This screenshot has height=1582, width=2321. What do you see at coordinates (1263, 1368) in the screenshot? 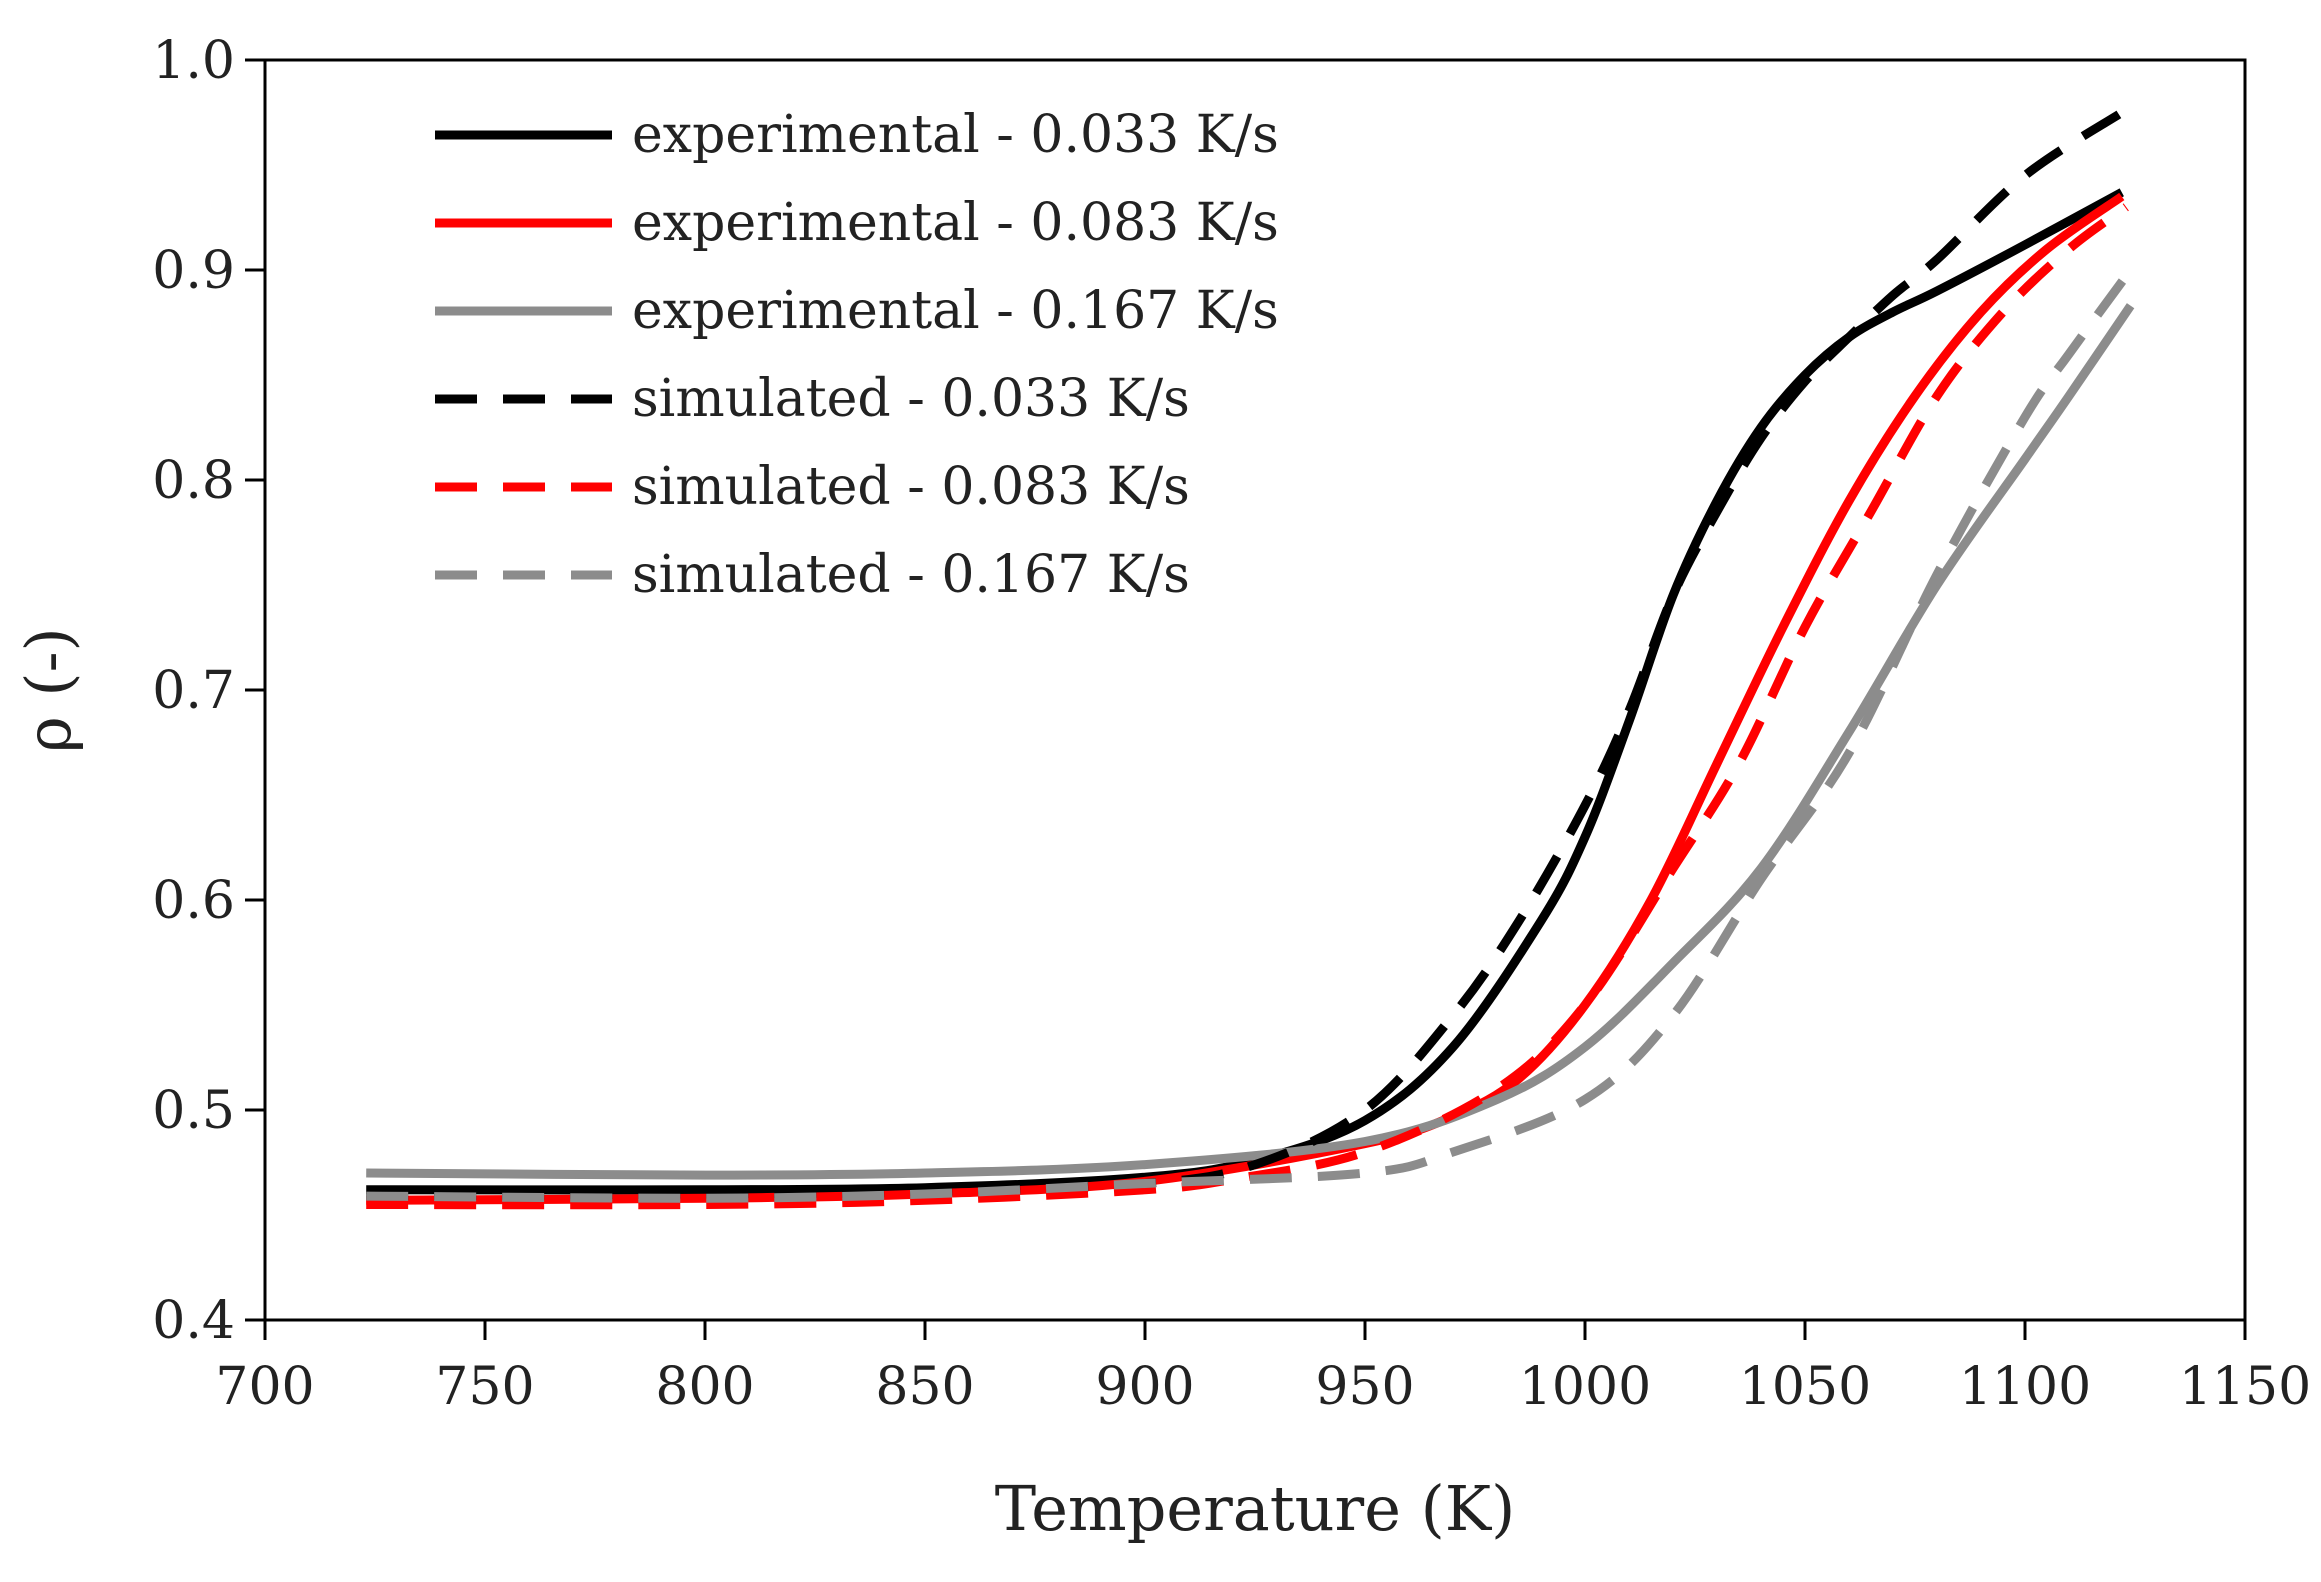
I see `x-axis: 700 750 800 850 900 950 1000 1050 1100 1150` at bounding box center [1263, 1368].